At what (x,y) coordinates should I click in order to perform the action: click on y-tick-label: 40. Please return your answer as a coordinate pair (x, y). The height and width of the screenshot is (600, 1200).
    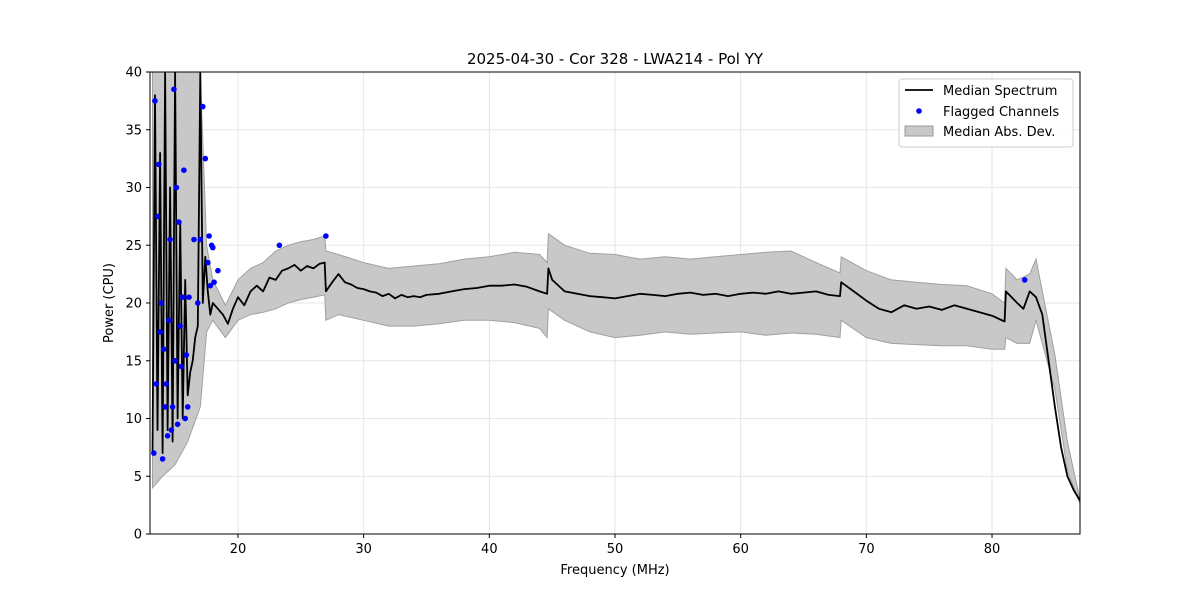
    Looking at the image, I should click on (133, 73).